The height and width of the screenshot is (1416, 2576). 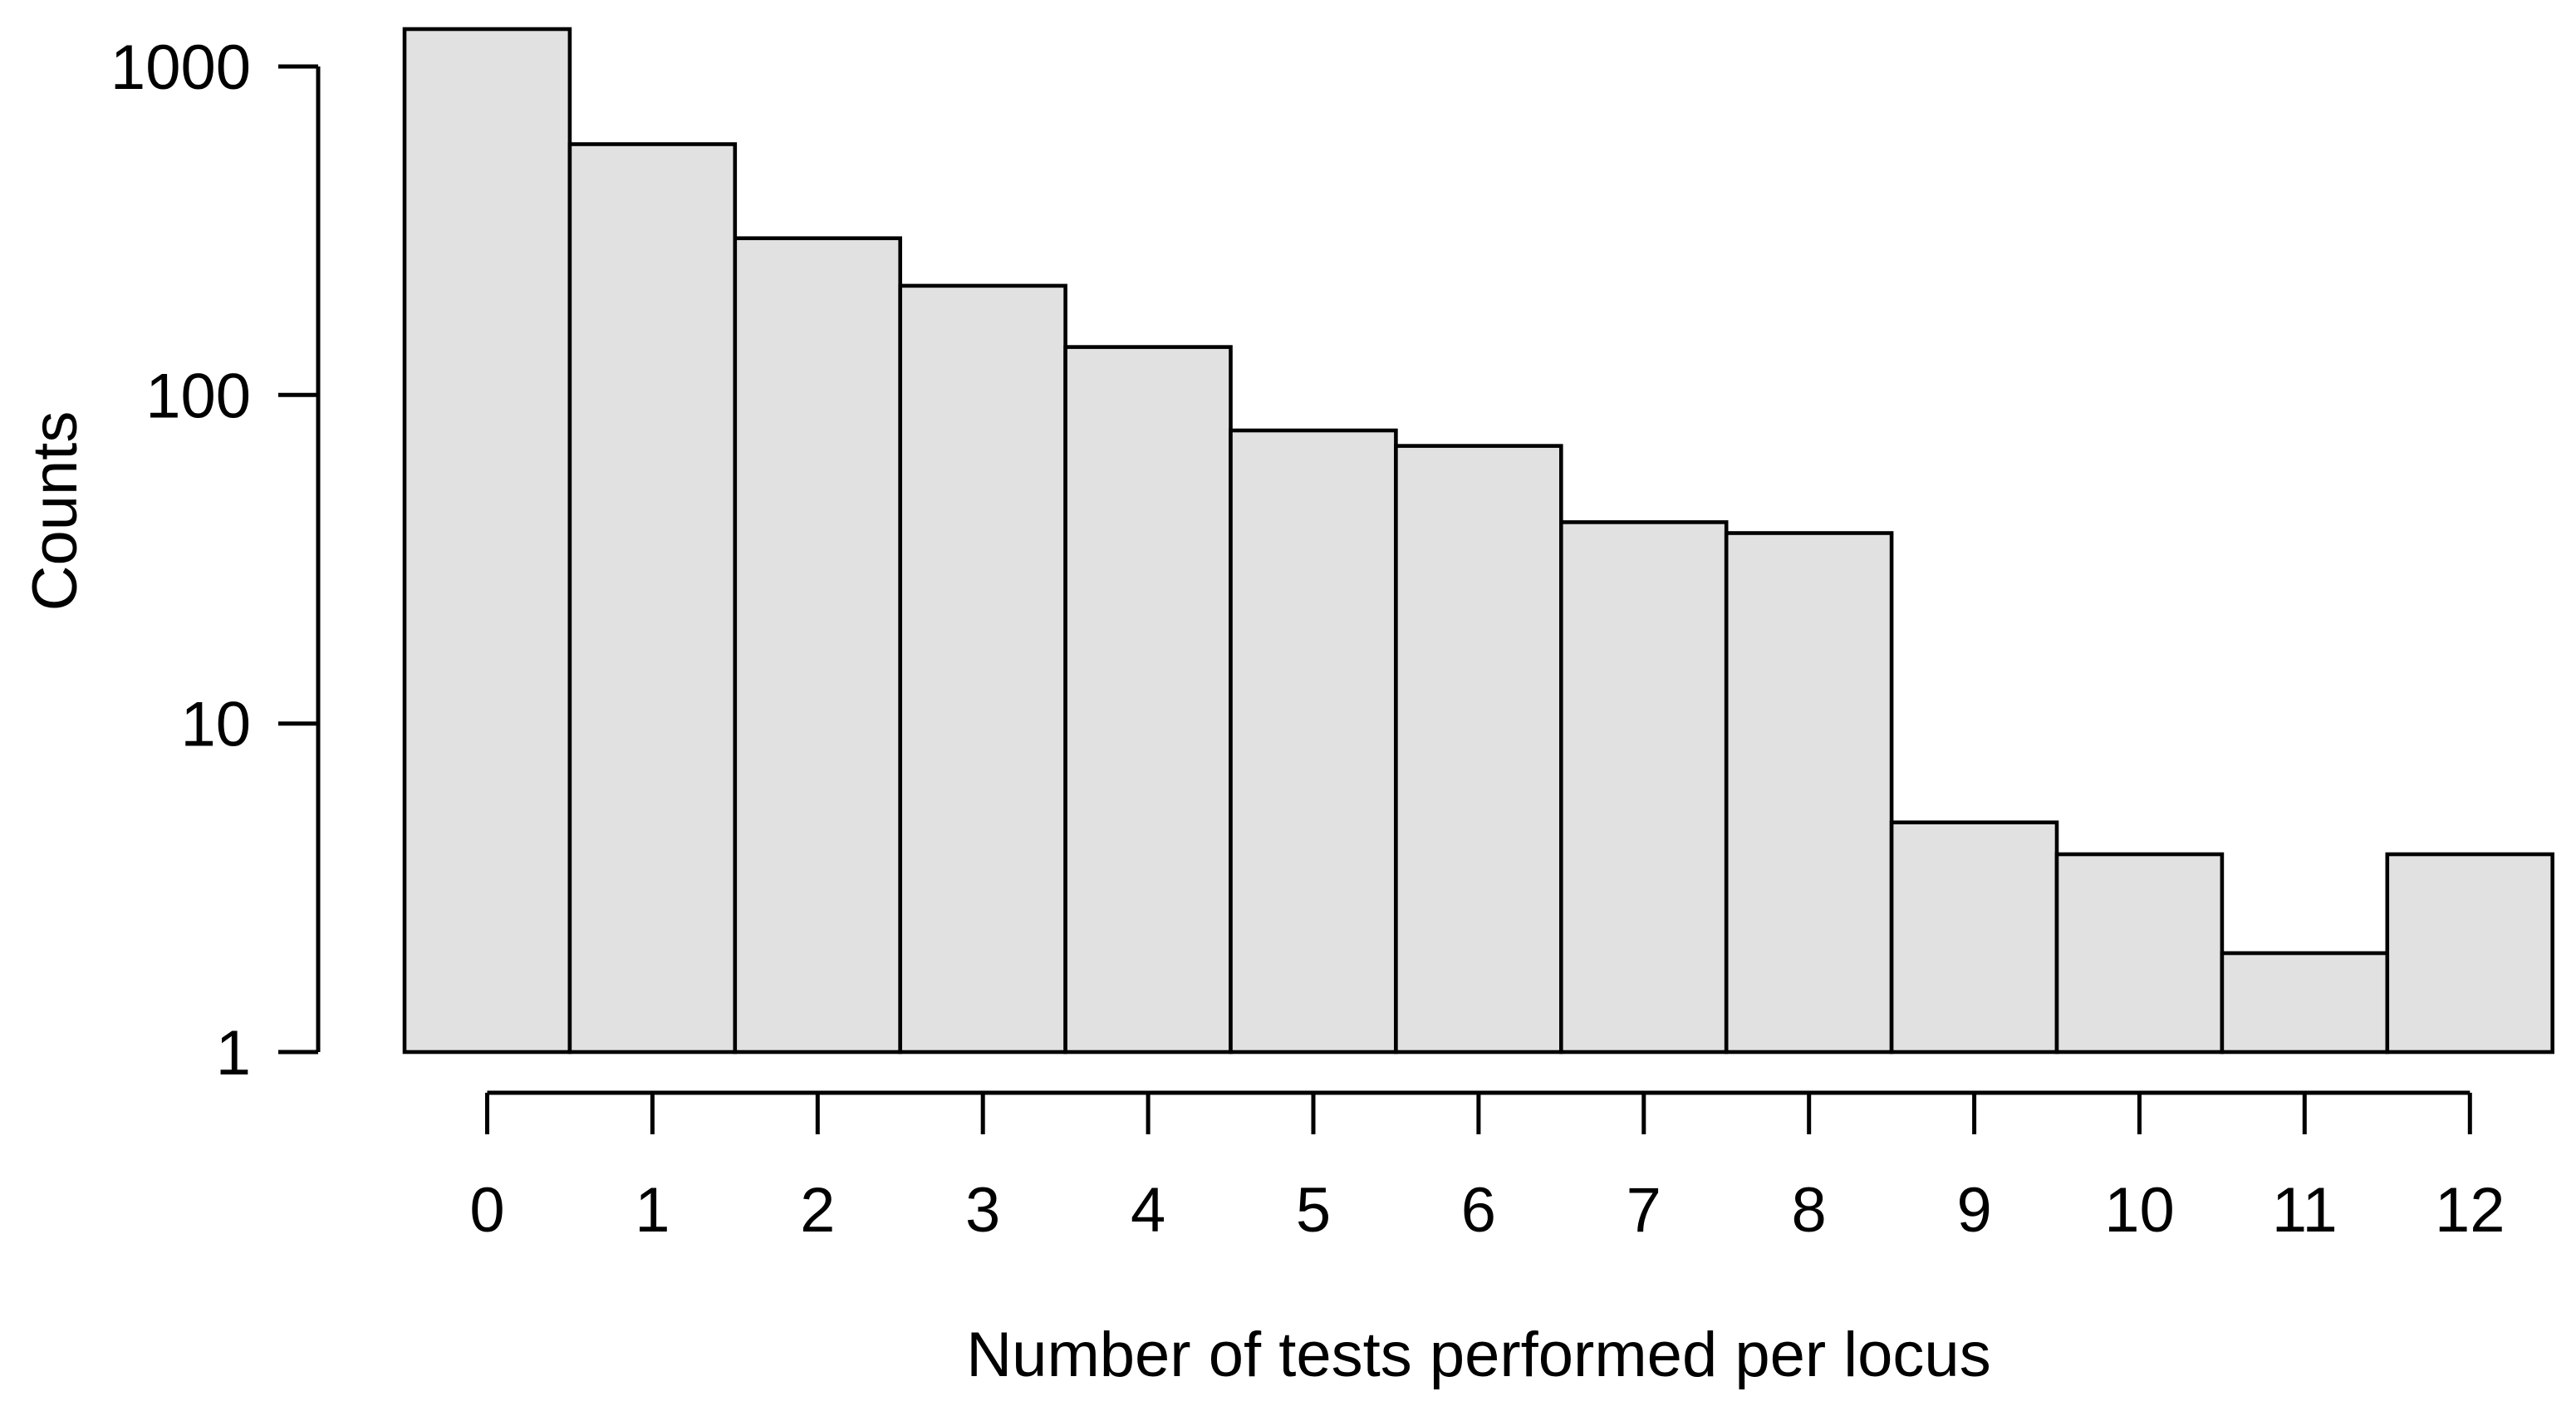 I want to click on y-tick-label-1: 1, so click(x=233, y=1053).